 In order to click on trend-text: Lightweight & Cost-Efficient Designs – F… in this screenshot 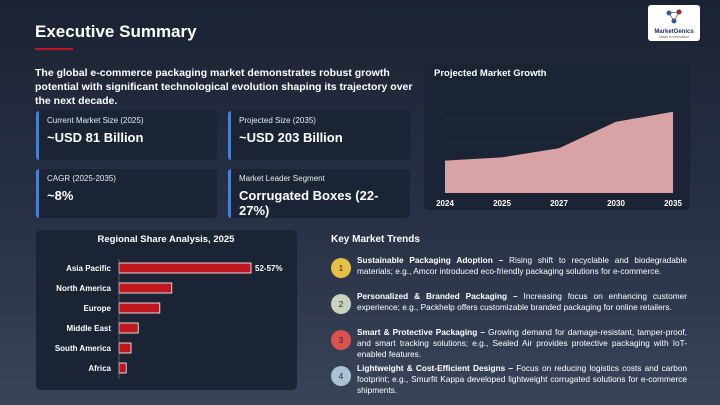, I will do `click(522, 379)`.